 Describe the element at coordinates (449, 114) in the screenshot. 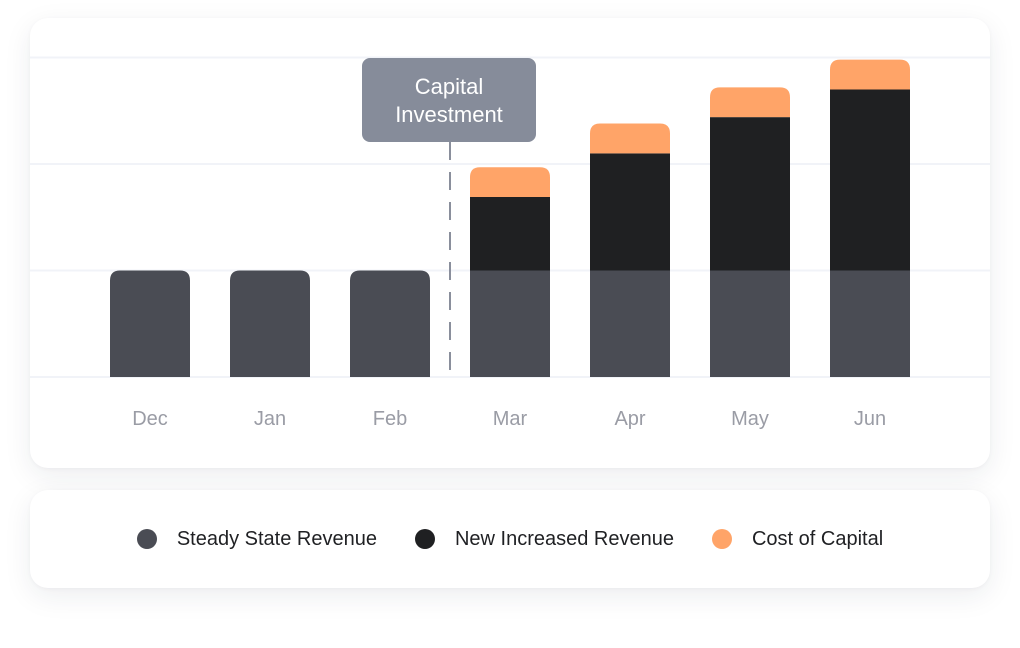

I see `annotation-label-line2: Investment` at that location.